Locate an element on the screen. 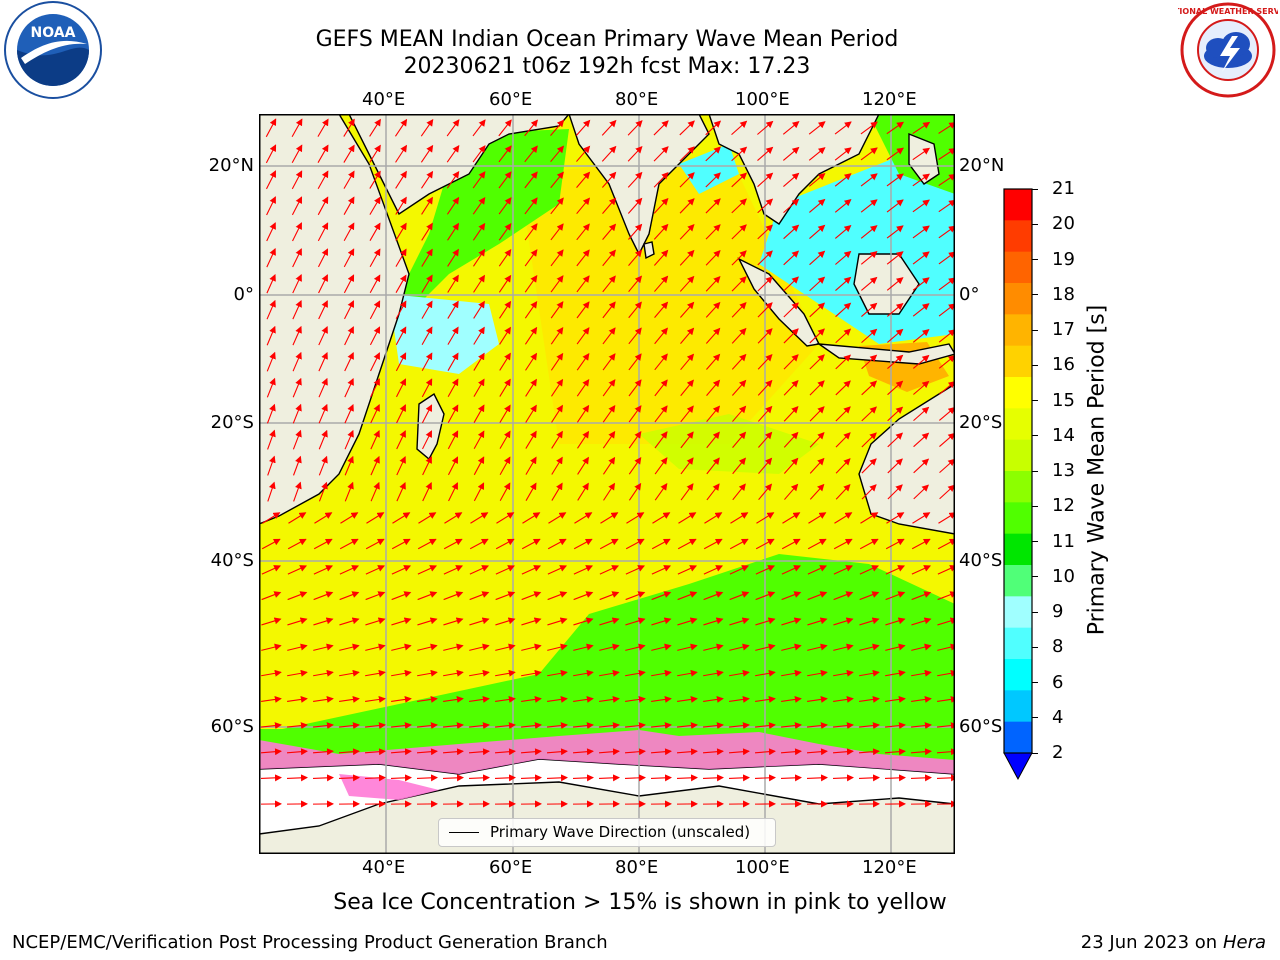 The image size is (1280, 960). lat-label-right-0: 0° is located at coordinates (969, 294).